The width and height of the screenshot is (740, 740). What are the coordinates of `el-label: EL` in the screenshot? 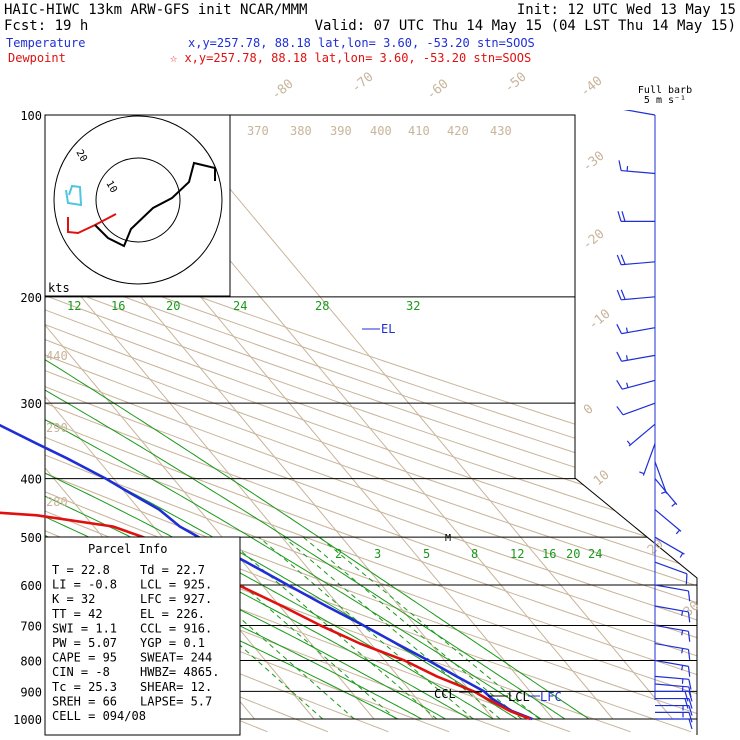 It's located at (388, 329).